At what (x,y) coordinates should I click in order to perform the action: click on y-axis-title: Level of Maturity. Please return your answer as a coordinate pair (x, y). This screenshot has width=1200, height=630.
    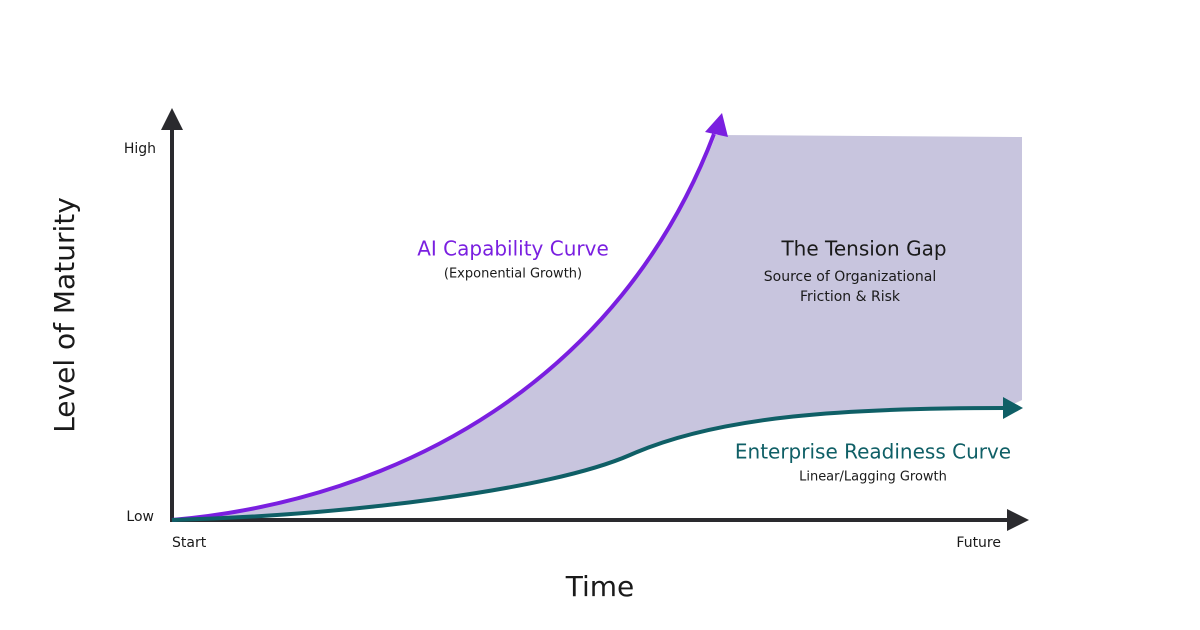
    Looking at the image, I should click on (64, 315).